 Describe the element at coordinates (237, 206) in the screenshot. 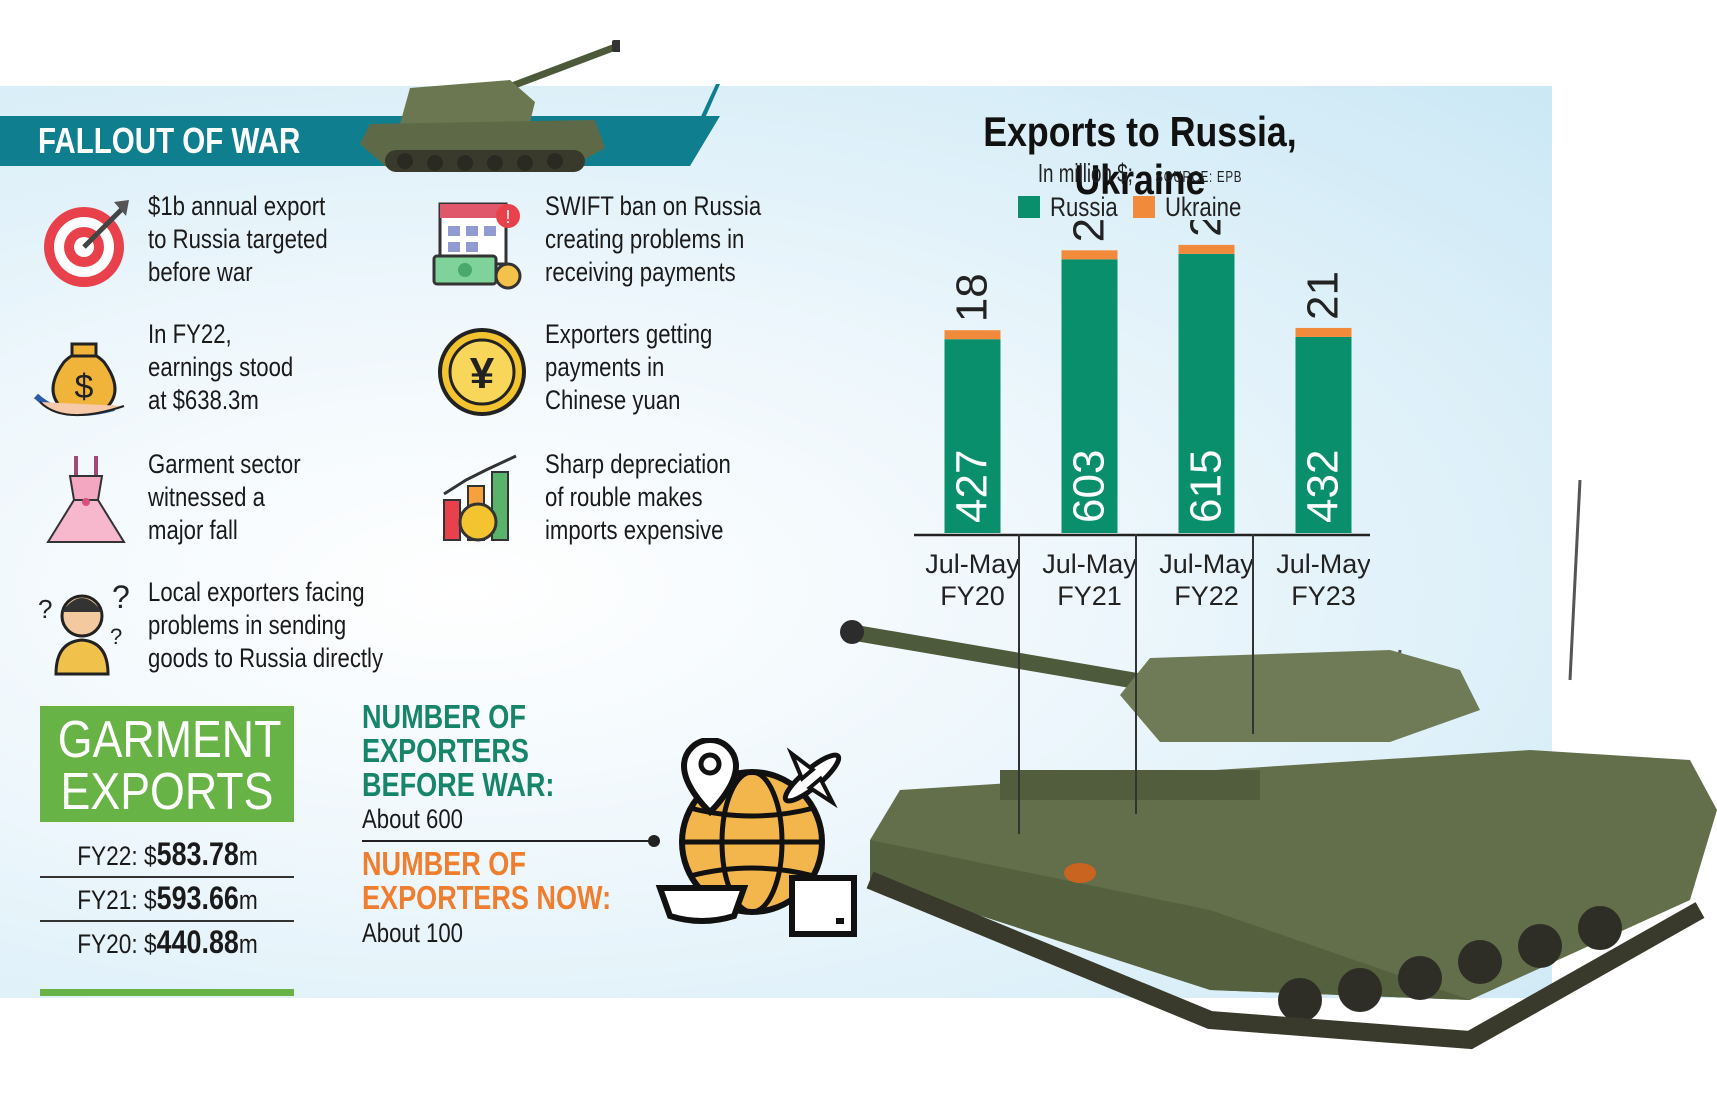

I see `left-item-line: $1b annual export` at that location.